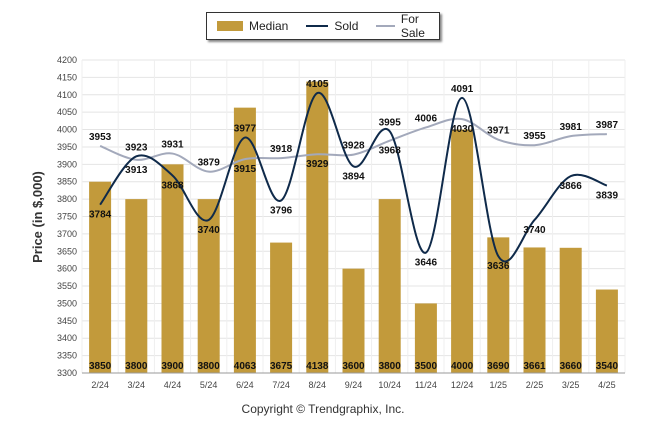 This screenshot has height=434, width=646. Describe the element at coordinates (385, 26) in the screenshot. I see `for-sale-swatch` at that location.